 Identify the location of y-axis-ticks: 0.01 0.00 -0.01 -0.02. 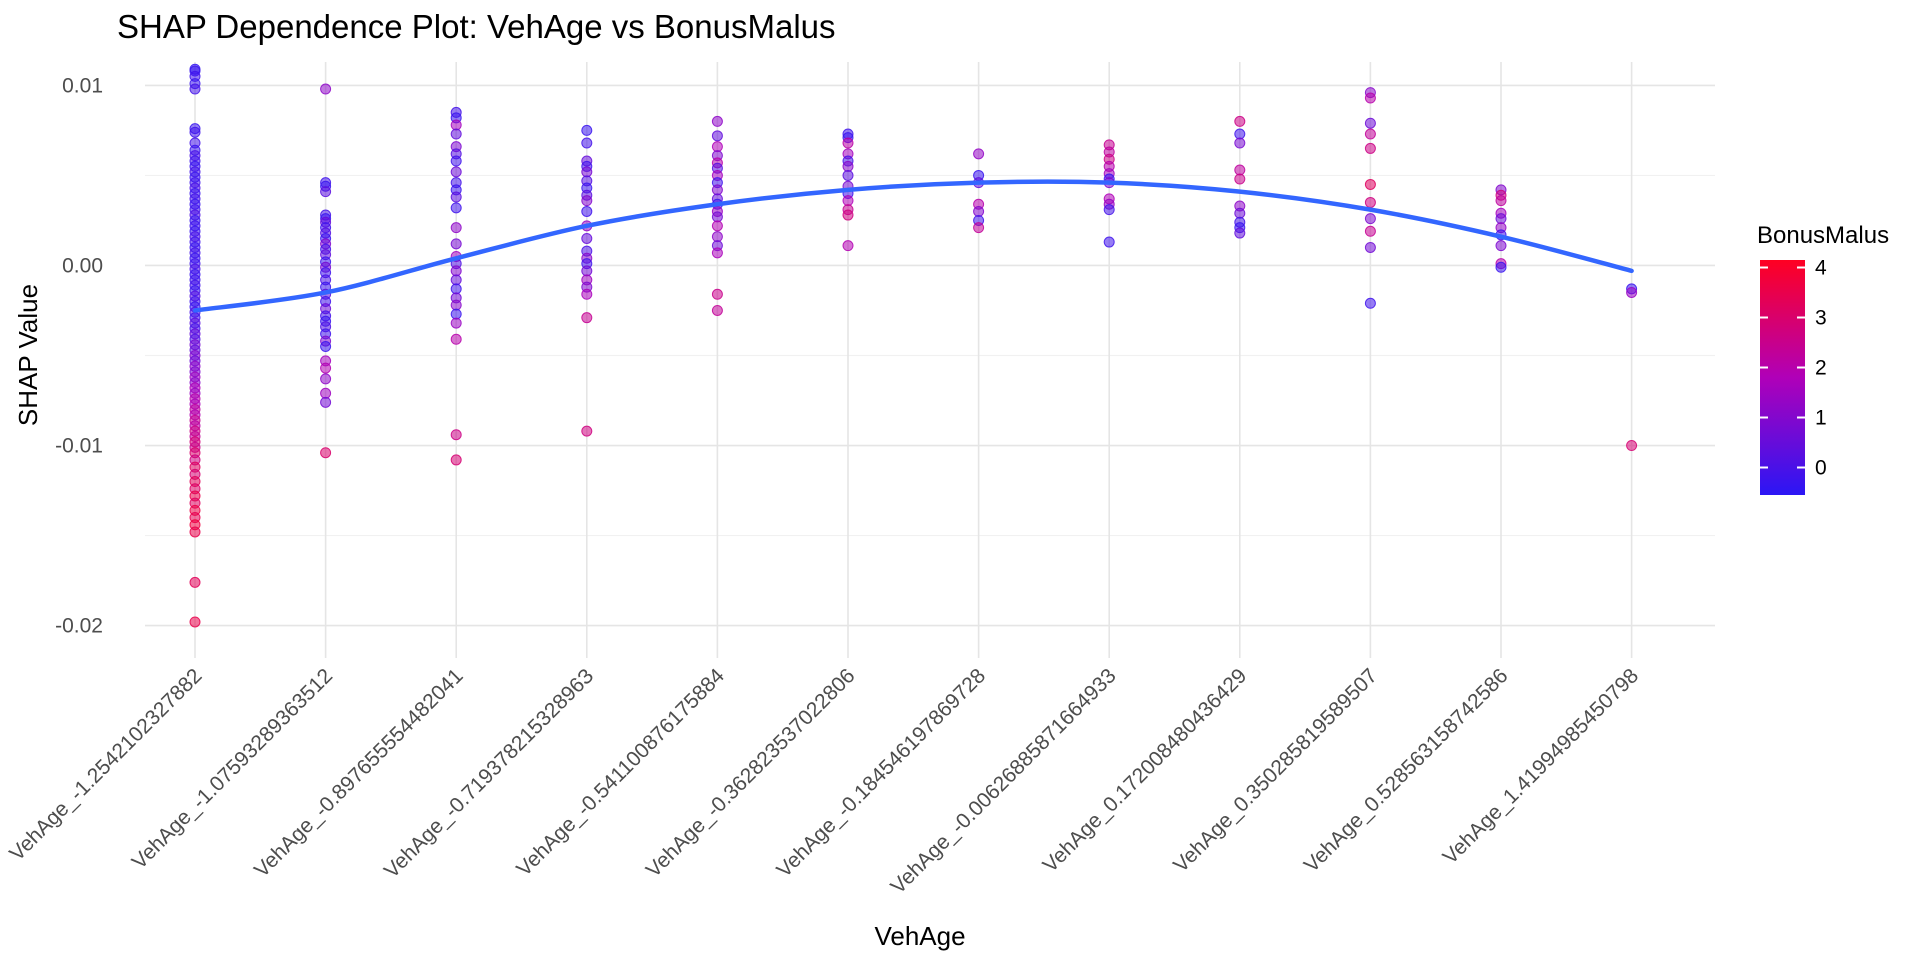
(79, 355).